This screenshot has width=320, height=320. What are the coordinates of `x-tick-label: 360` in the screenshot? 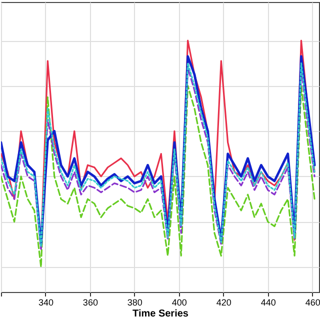 It's located at (90, 303).